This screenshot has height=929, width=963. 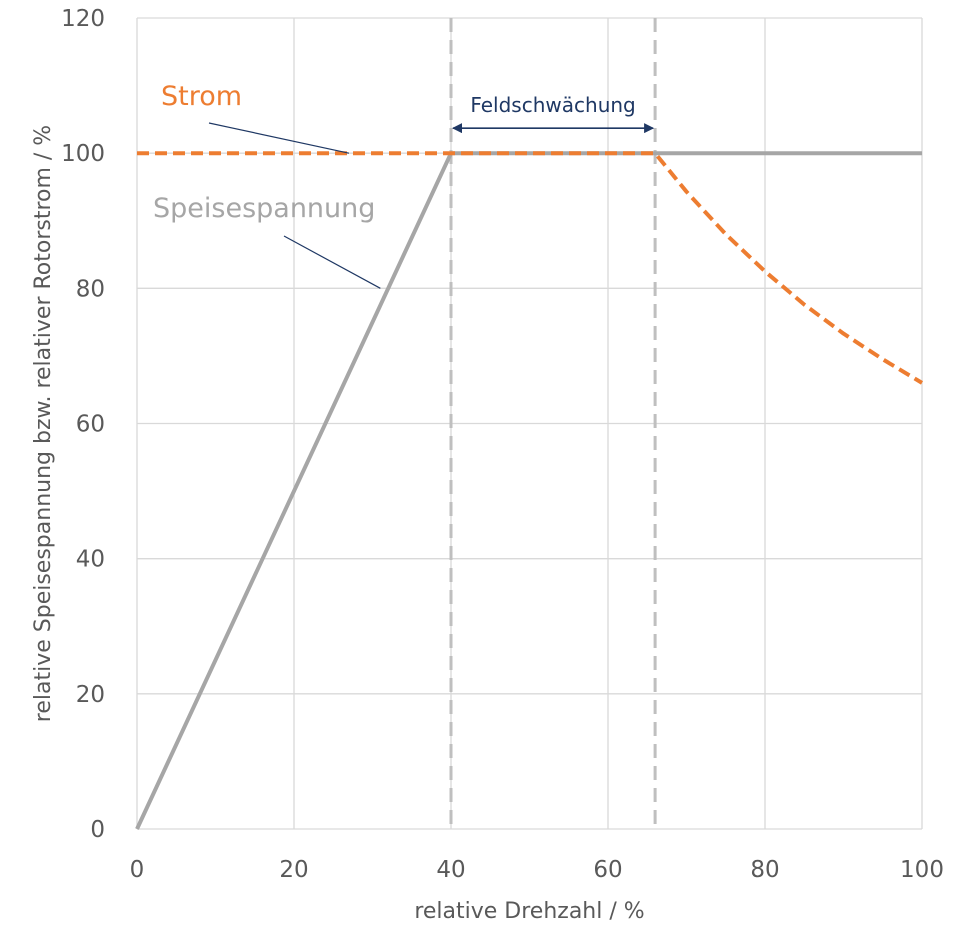 I want to click on annotation-label: Strom, so click(x=201, y=96).